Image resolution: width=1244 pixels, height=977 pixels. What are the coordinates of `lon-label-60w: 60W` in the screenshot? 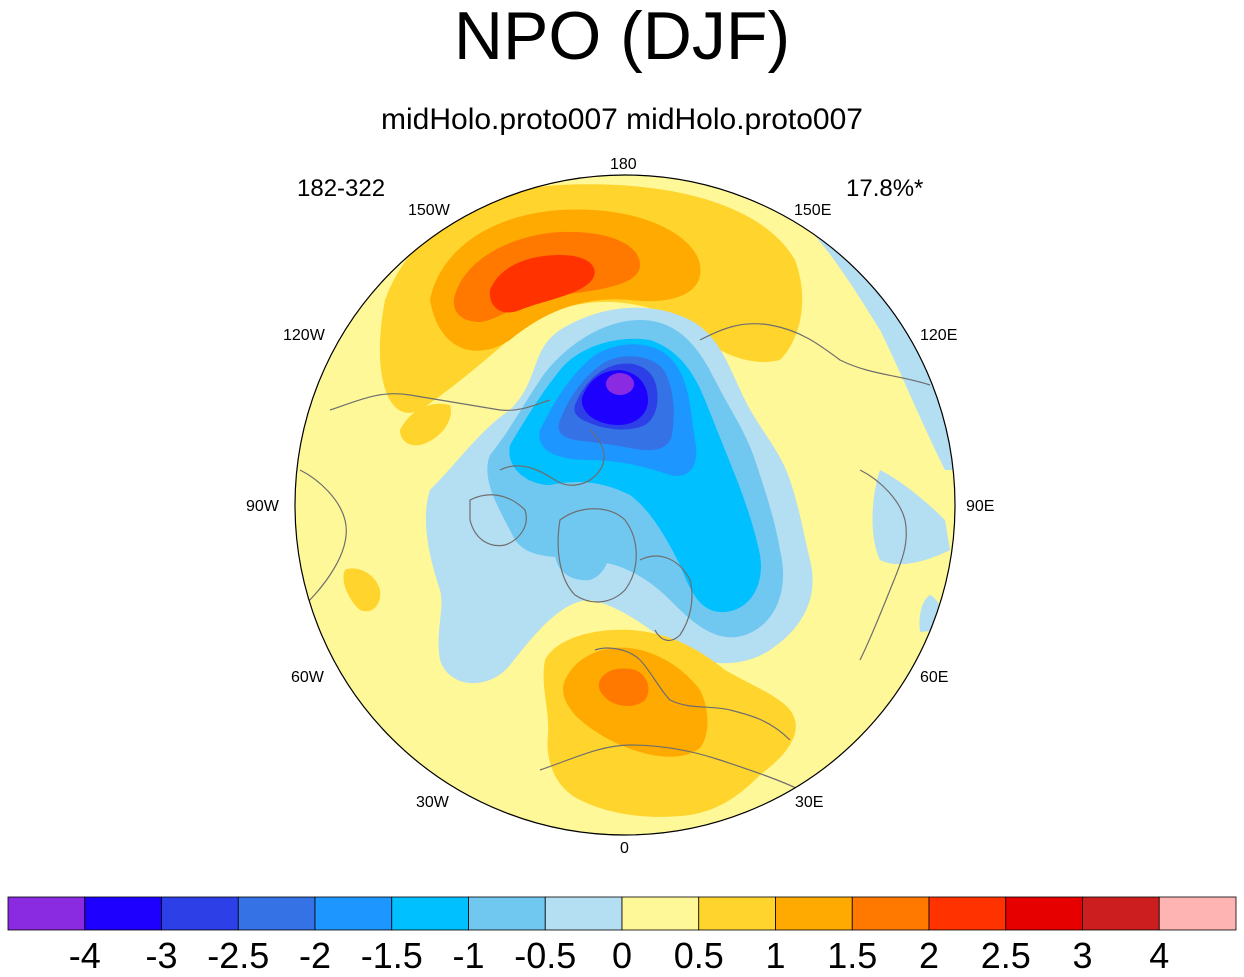 It's located at (307, 677).